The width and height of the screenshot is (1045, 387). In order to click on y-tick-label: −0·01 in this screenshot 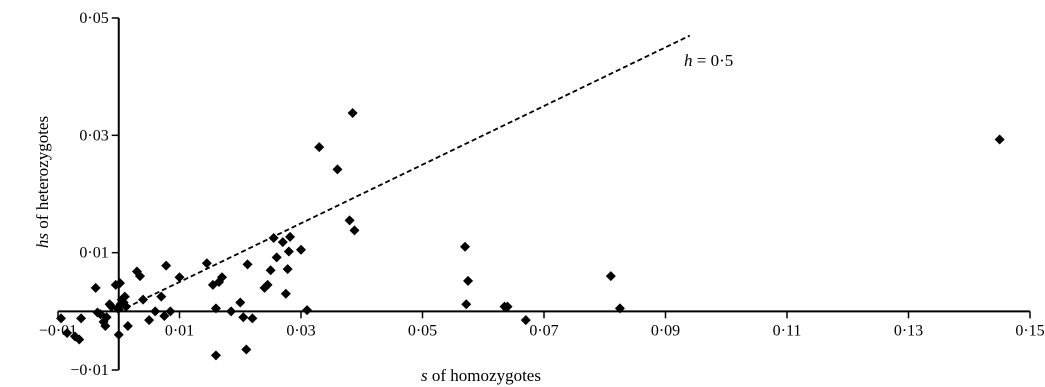, I will do `click(89, 370)`.